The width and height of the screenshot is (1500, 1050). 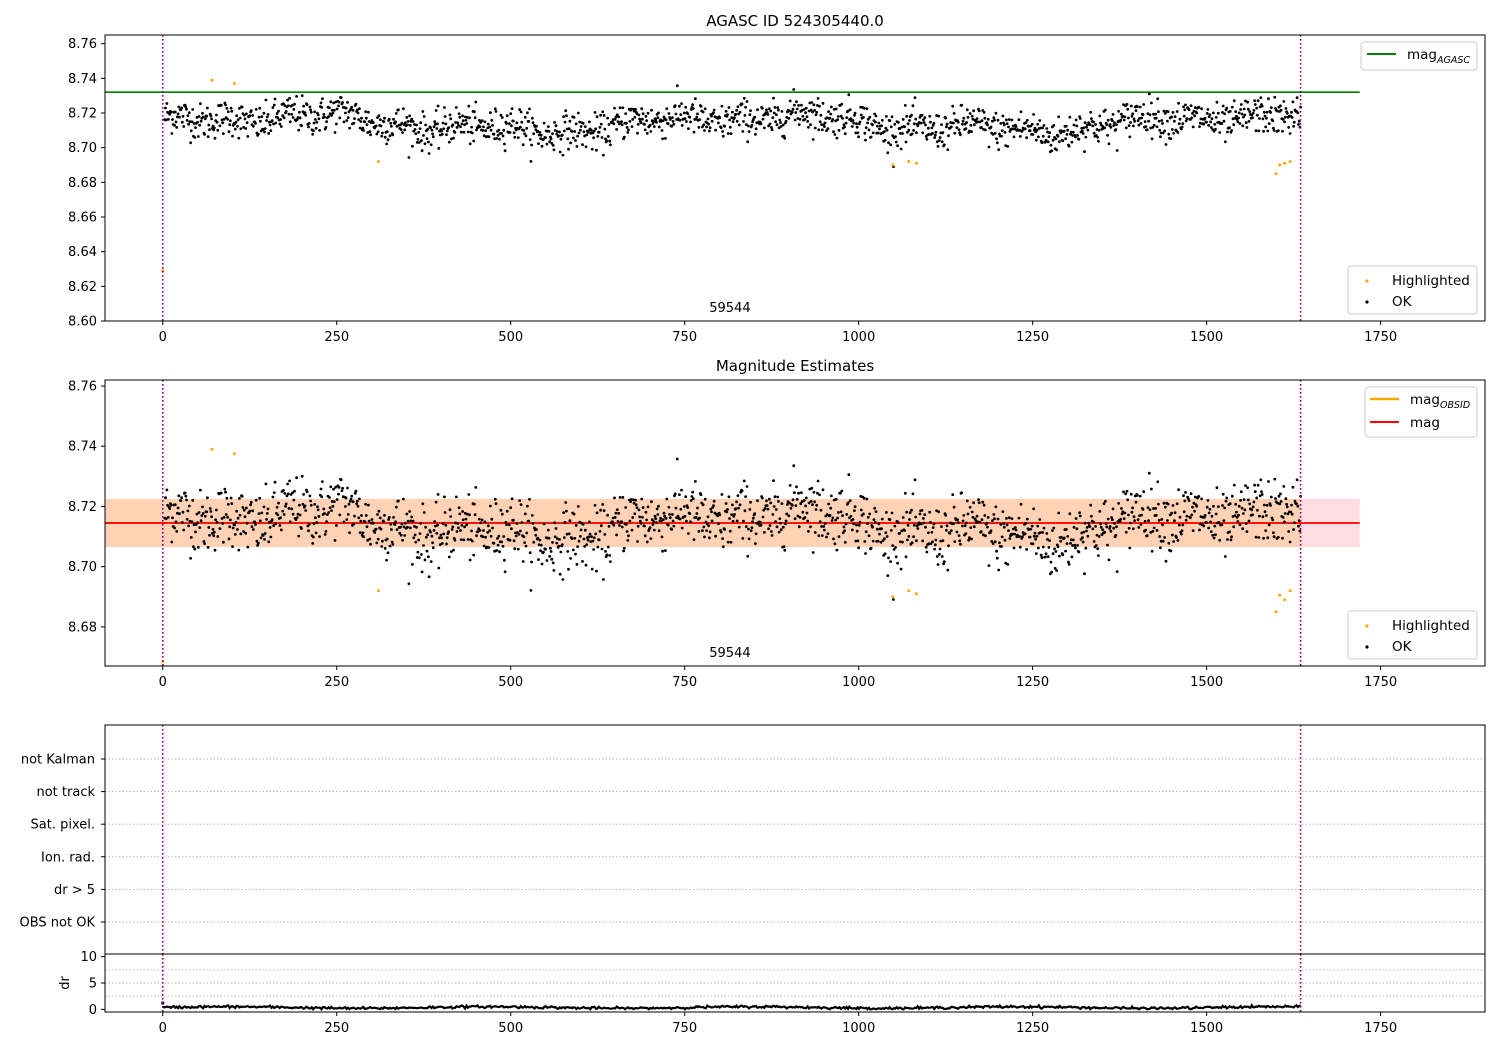 I want to click on legend-label: mag, so click(x=1425, y=423).